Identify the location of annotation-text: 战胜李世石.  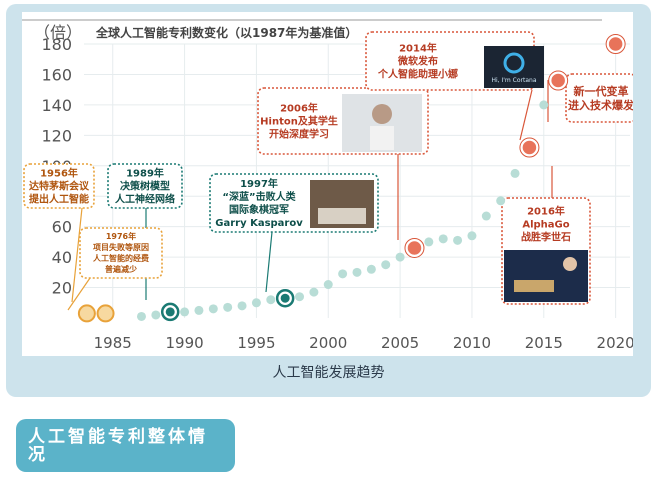
(546, 237).